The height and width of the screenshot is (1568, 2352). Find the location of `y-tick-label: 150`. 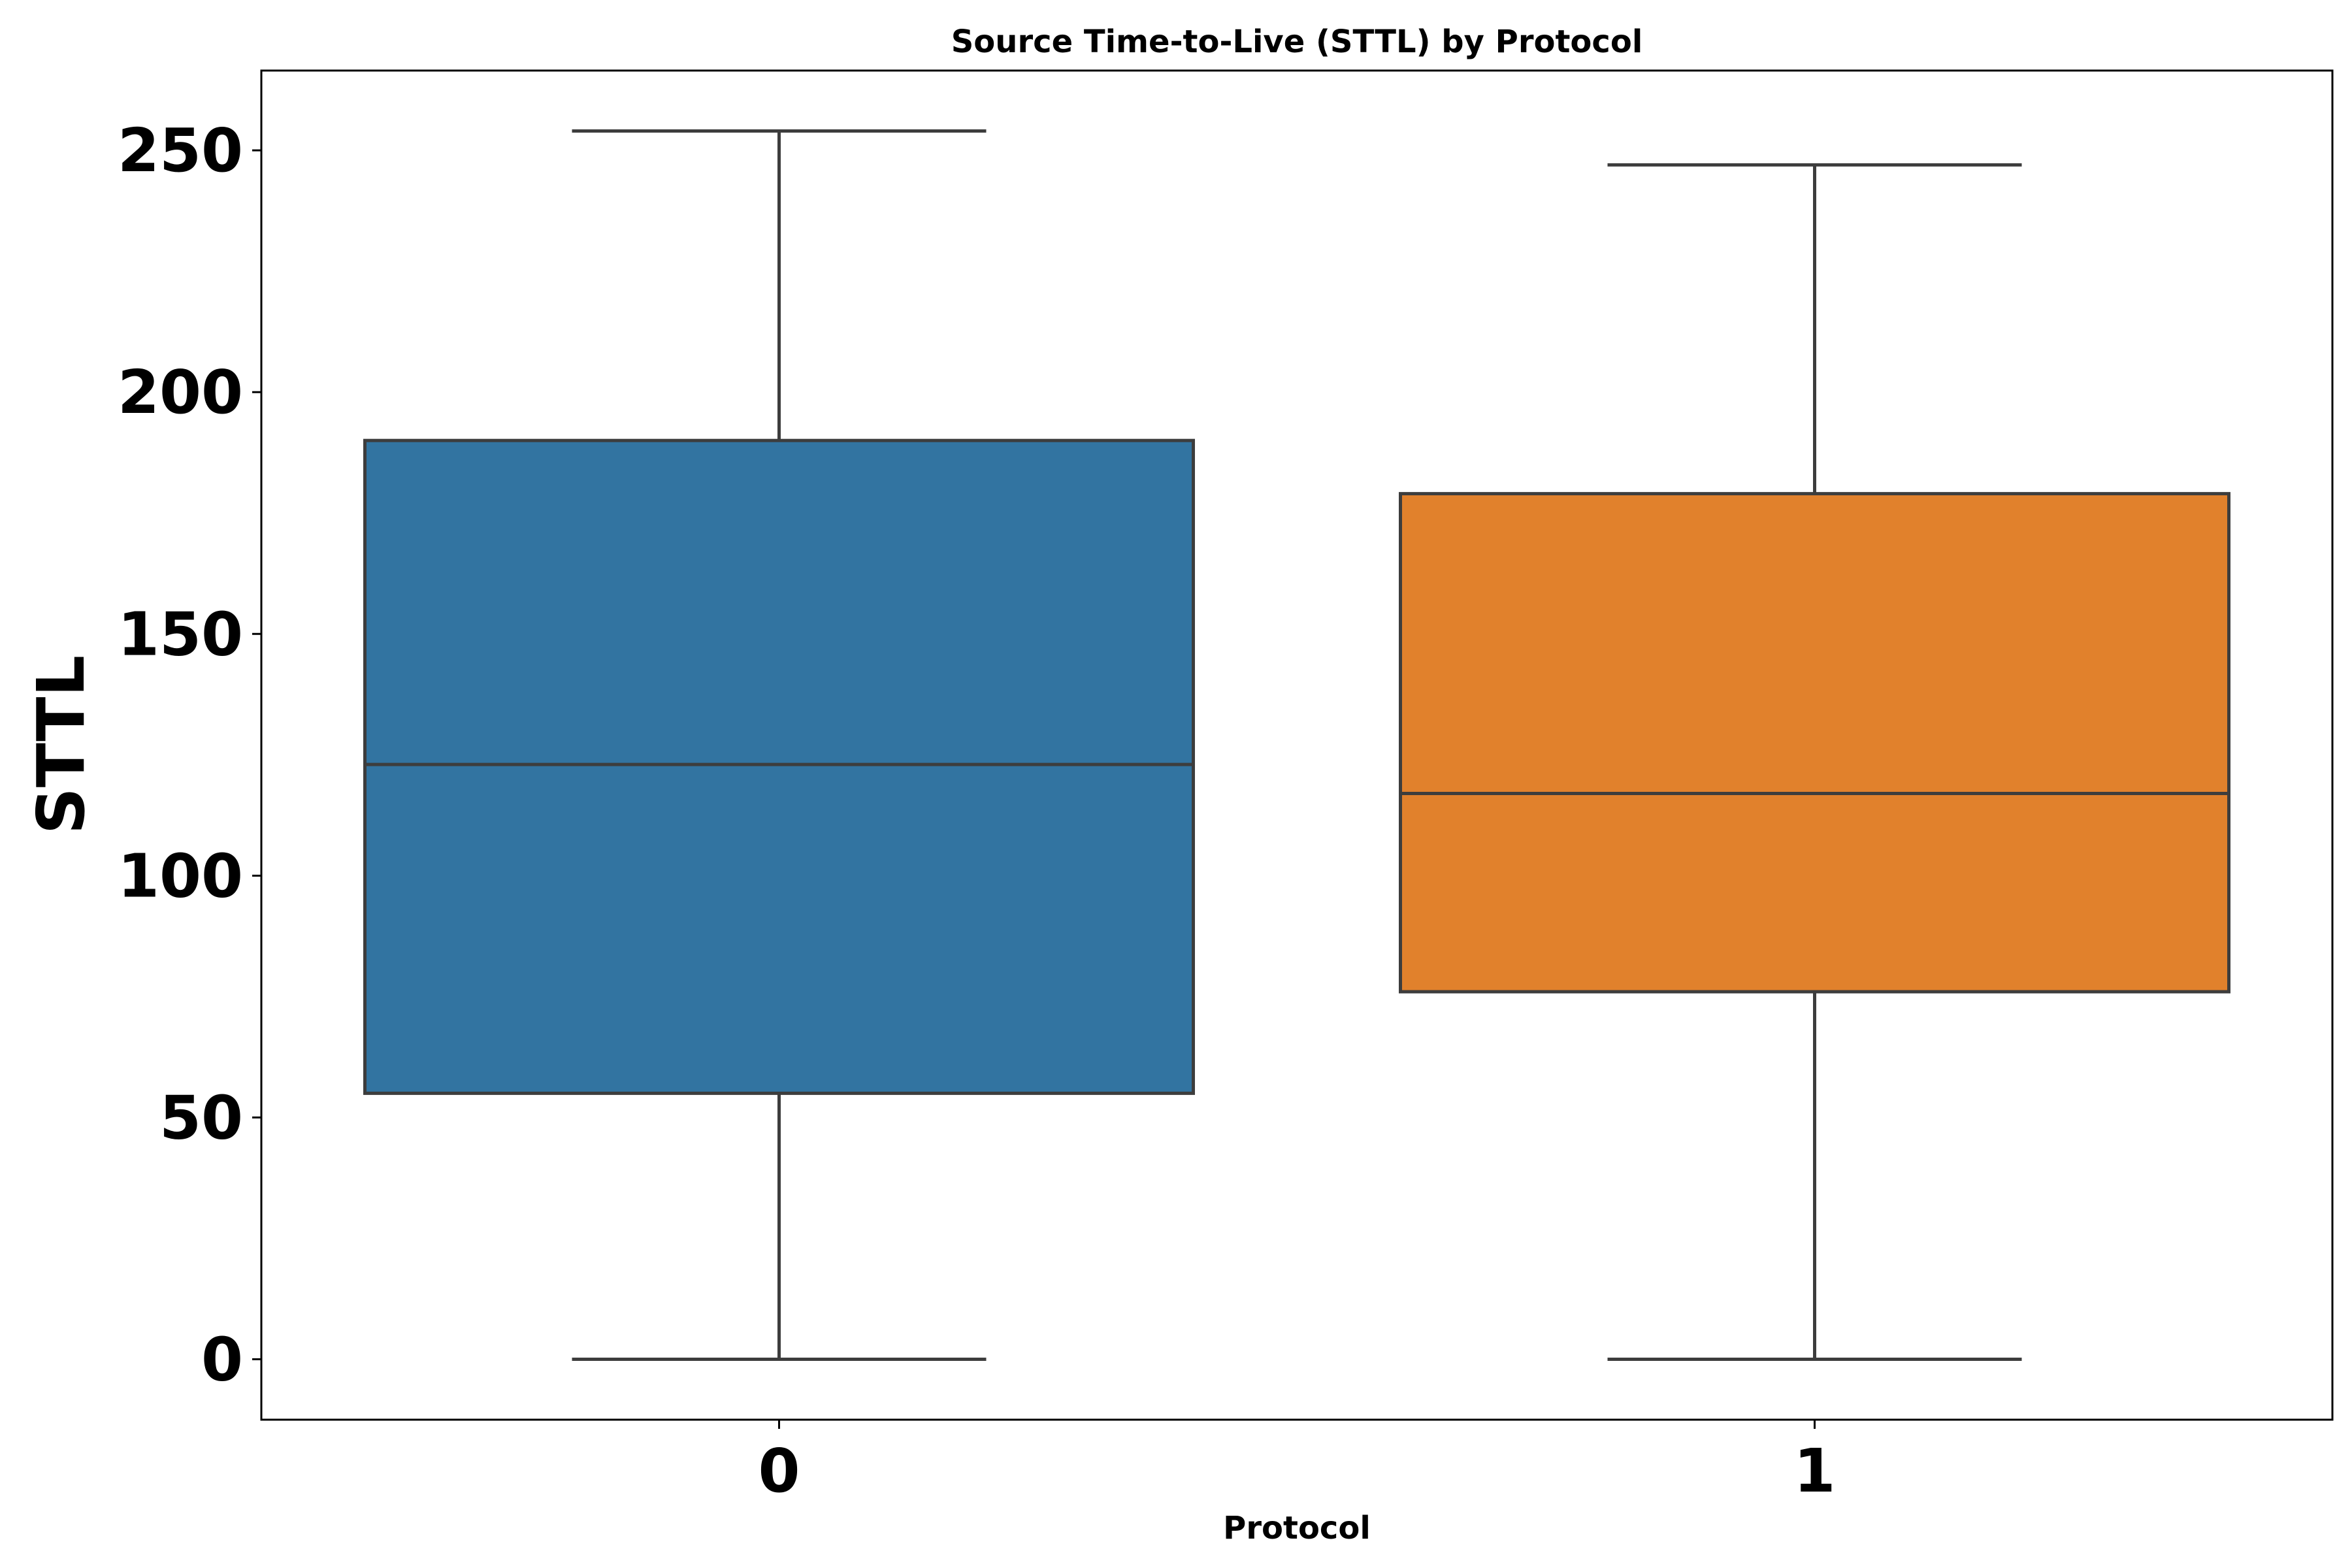

y-tick-label: 150 is located at coordinates (180, 634).